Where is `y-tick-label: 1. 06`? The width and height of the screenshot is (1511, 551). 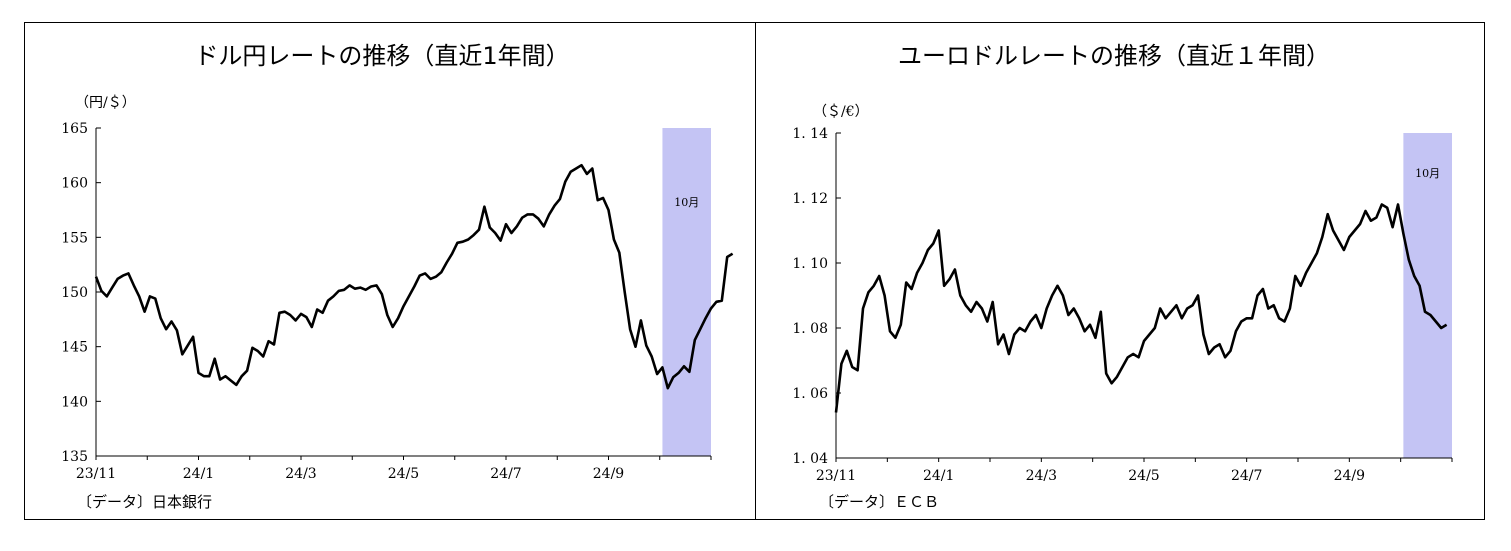 y-tick-label: 1. 06 is located at coordinates (810, 394).